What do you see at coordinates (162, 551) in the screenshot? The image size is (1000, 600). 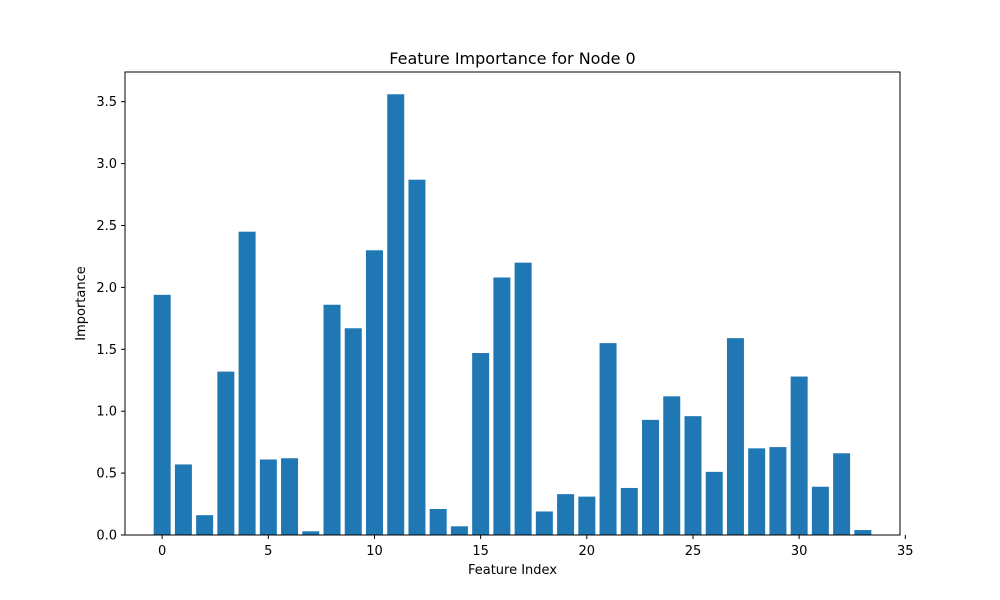 I see `x-tick-label: 0` at bounding box center [162, 551].